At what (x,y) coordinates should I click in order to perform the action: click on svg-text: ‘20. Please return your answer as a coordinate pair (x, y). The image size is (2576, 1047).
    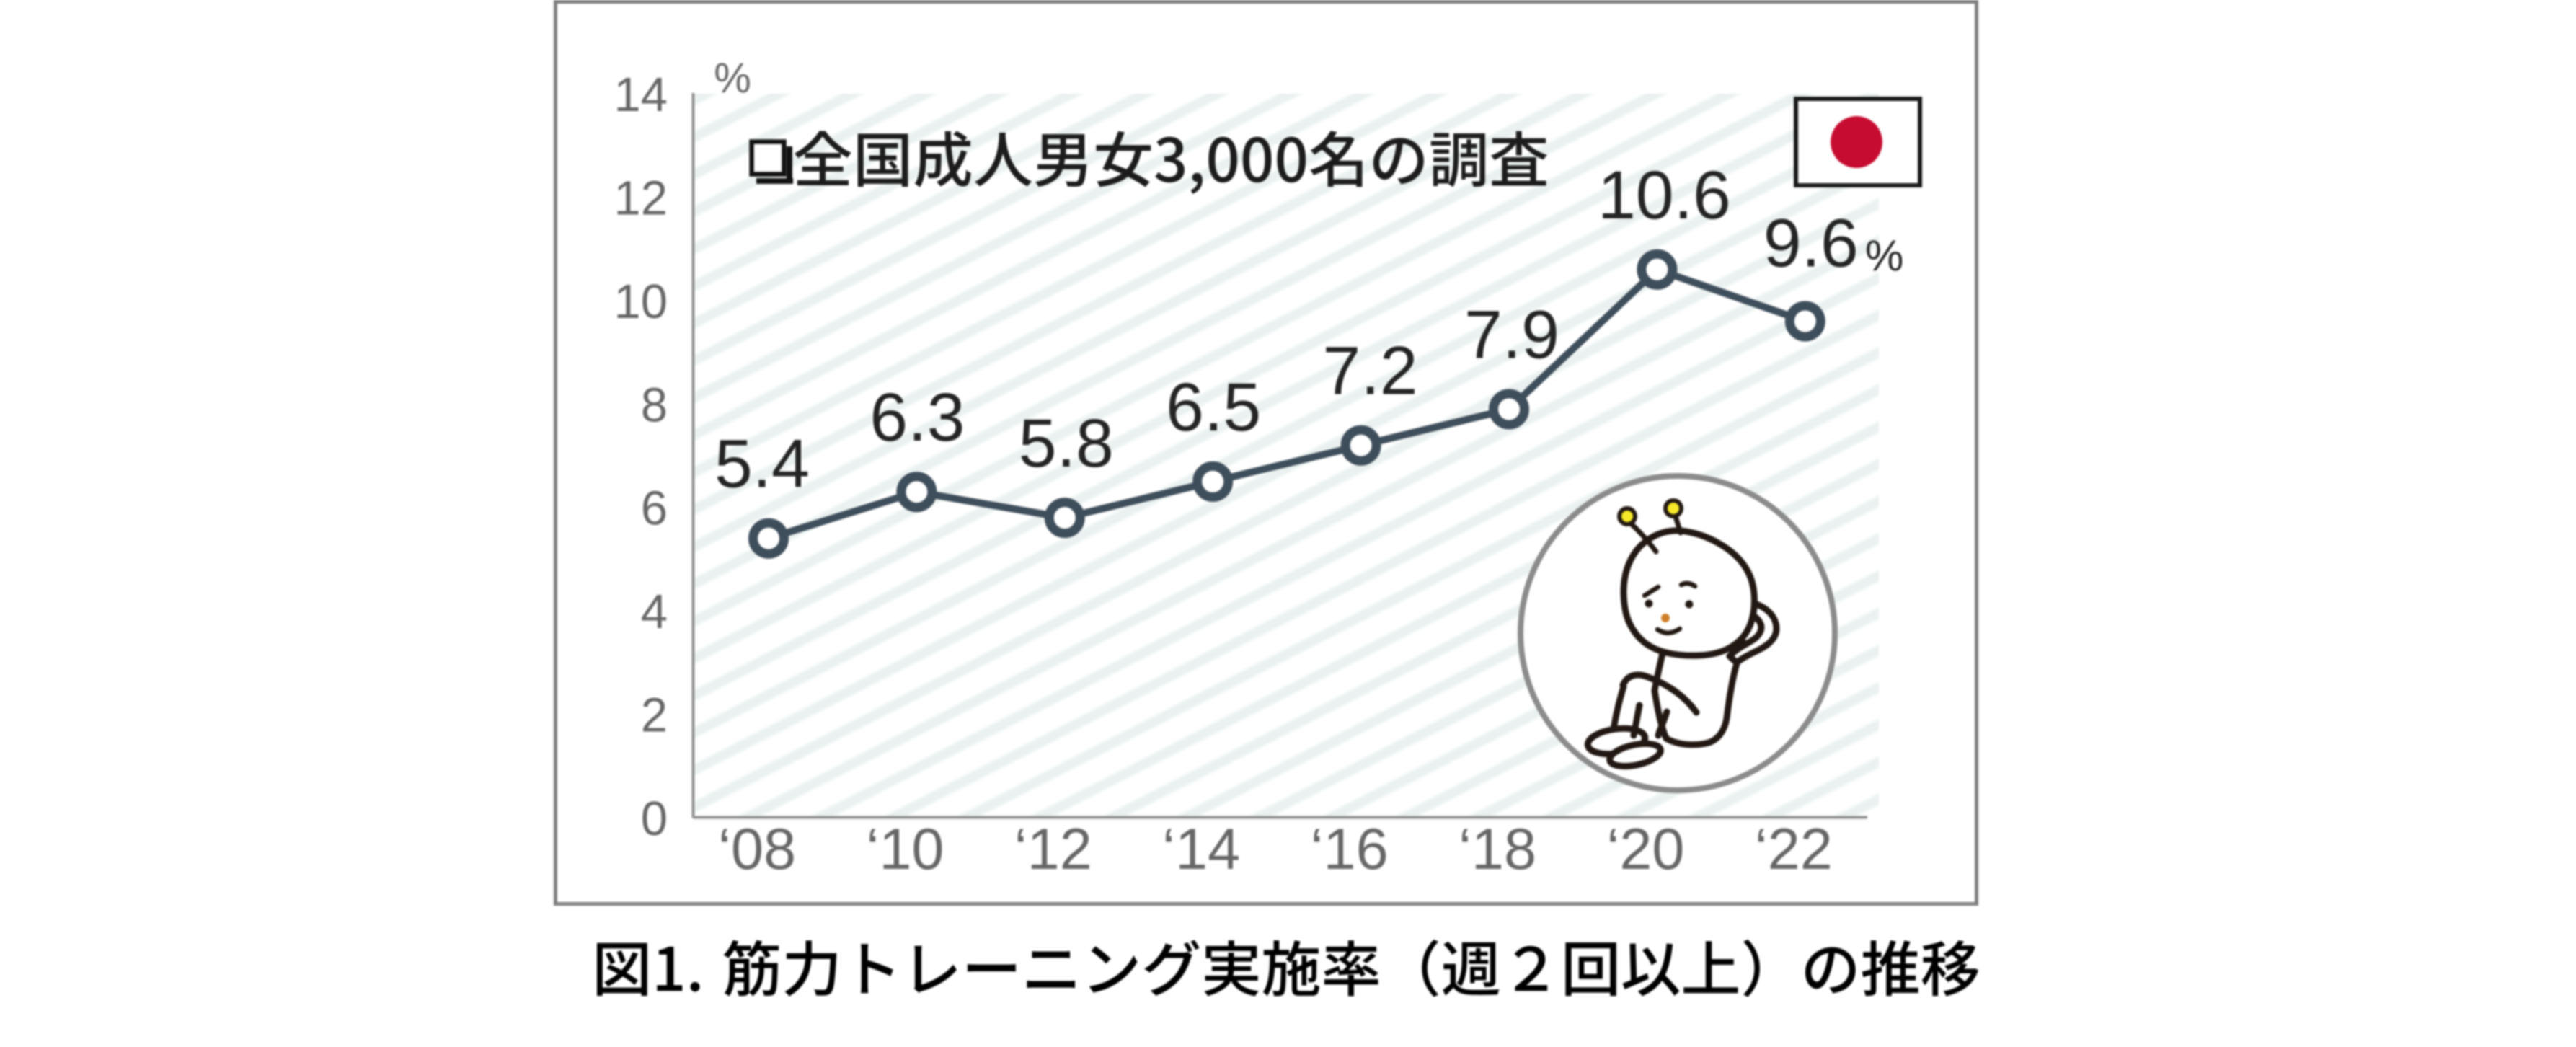
    Looking at the image, I should click on (1645, 849).